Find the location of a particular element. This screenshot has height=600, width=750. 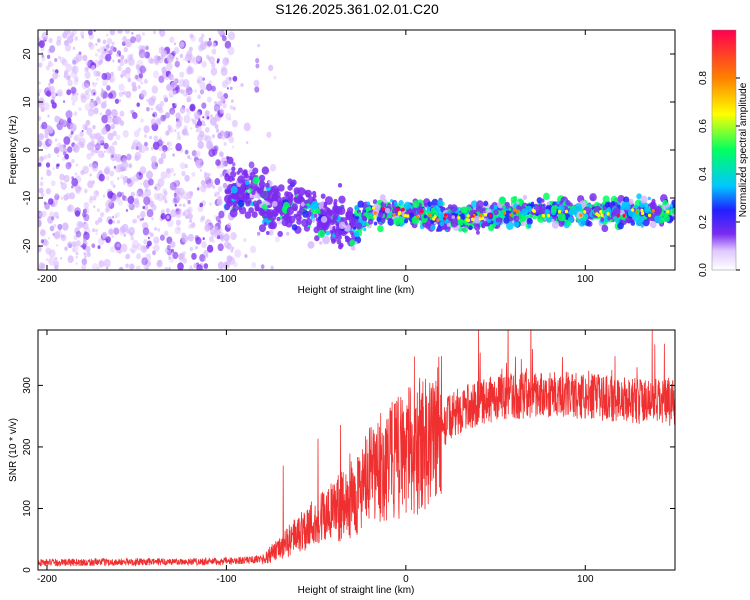

spectrogram-x-axis-label: Height of straight line (km) is located at coordinates (356, 290).